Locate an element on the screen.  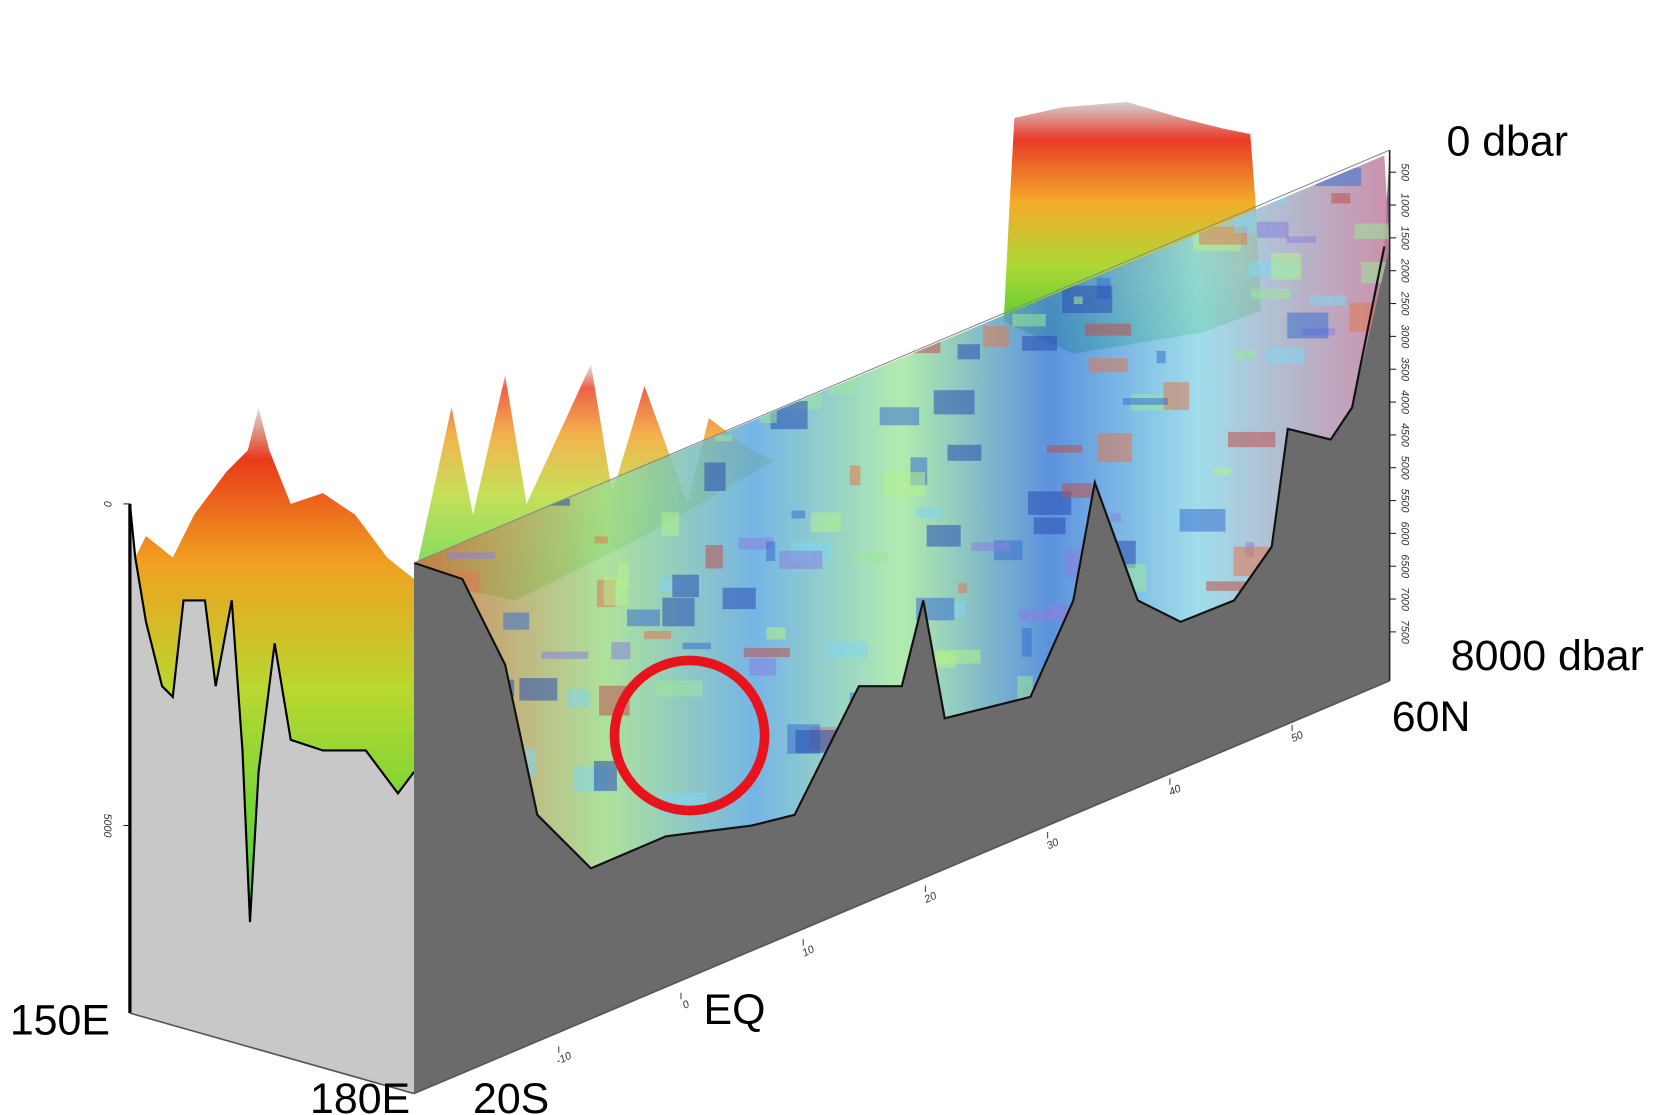
lat-tick-label: -10 is located at coordinates (563, 1058).